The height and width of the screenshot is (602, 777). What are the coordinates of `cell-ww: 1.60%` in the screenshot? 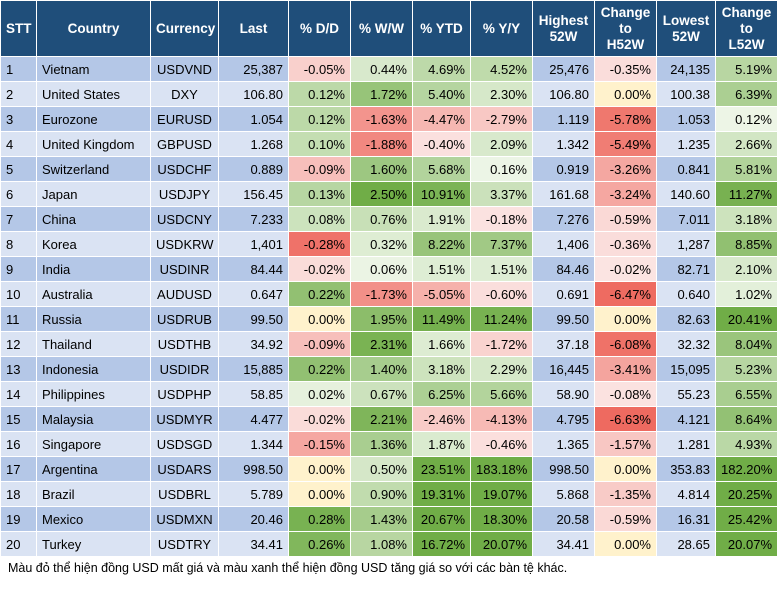 It's located at (381, 169).